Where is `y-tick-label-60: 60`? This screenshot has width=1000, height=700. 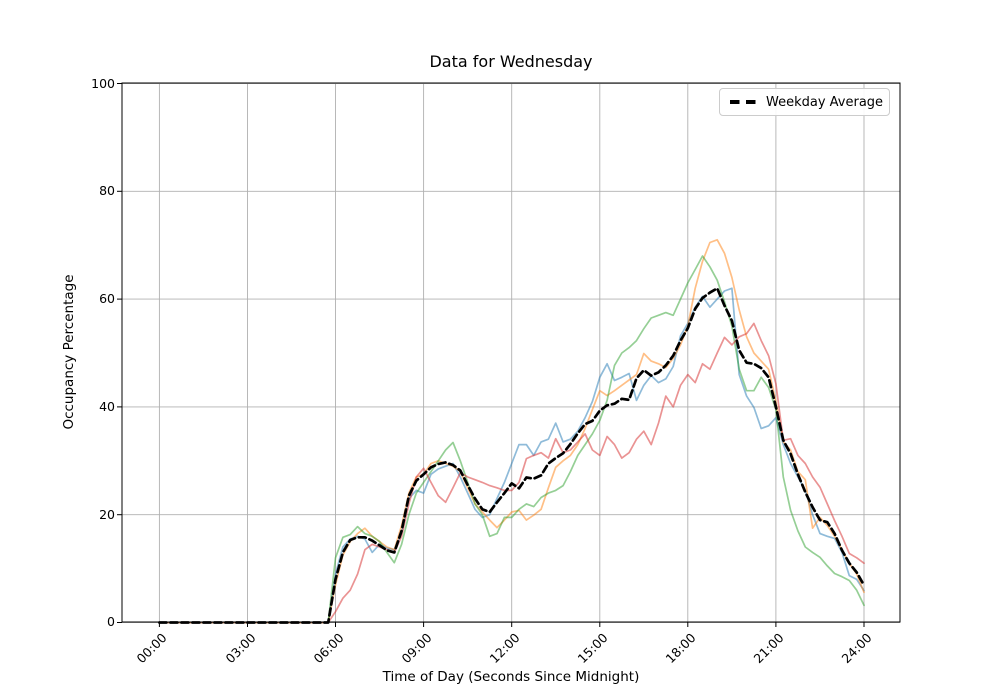 y-tick-label-60: 60 is located at coordinates (107, 298).